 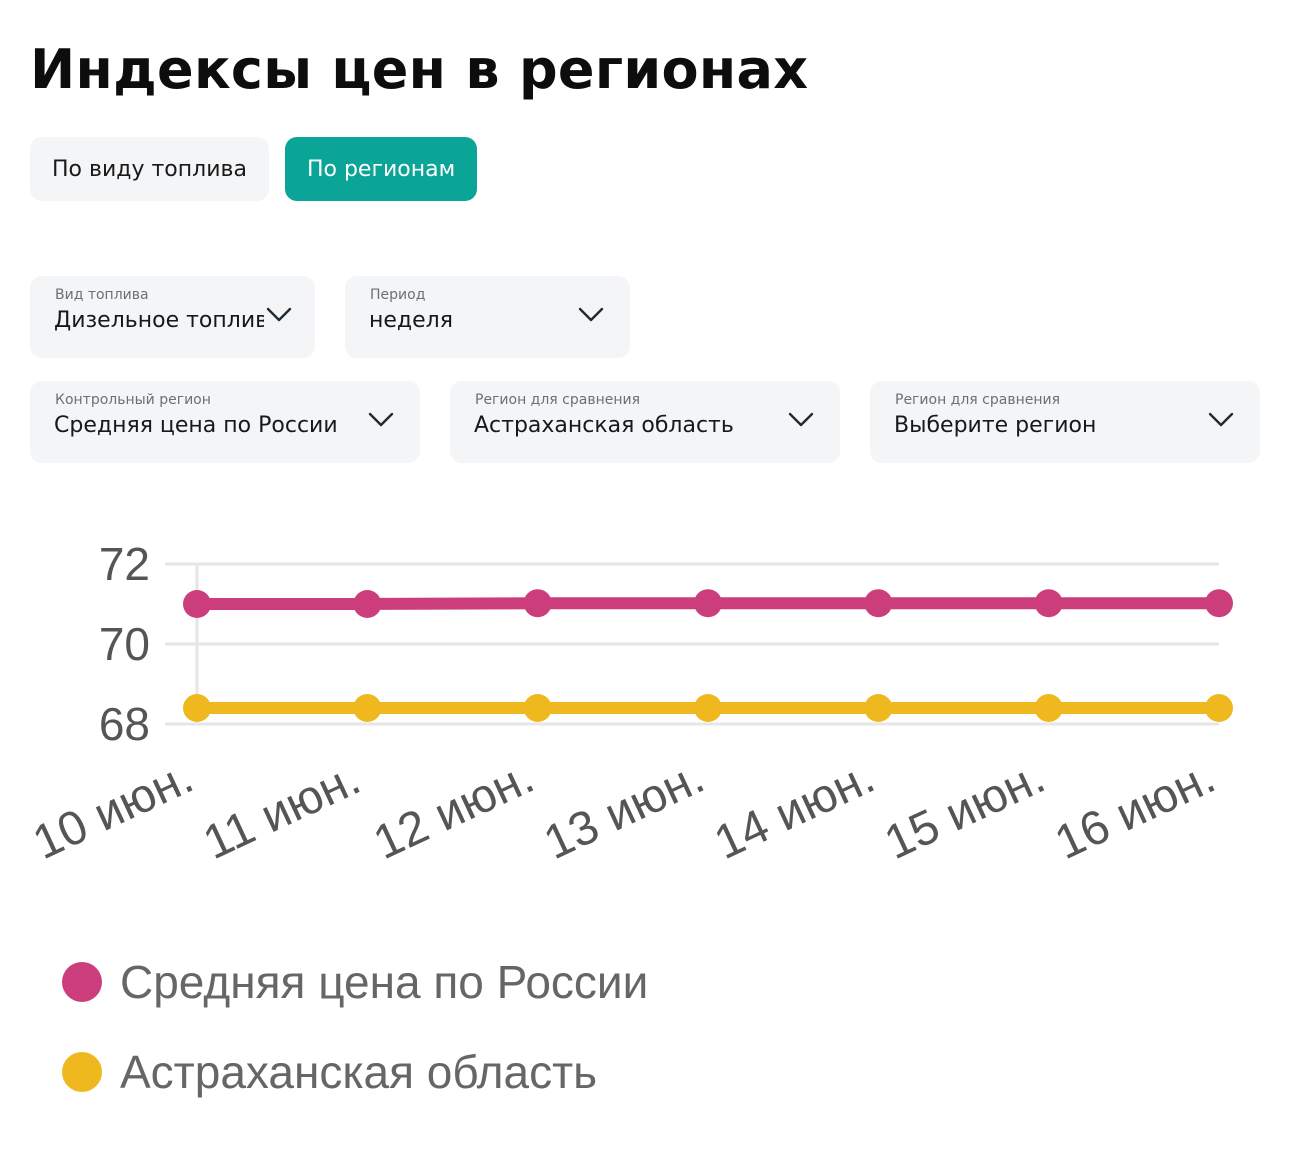 I want to click on legend-item-russia: Средняя цена по России, so click(x=355, y=982).